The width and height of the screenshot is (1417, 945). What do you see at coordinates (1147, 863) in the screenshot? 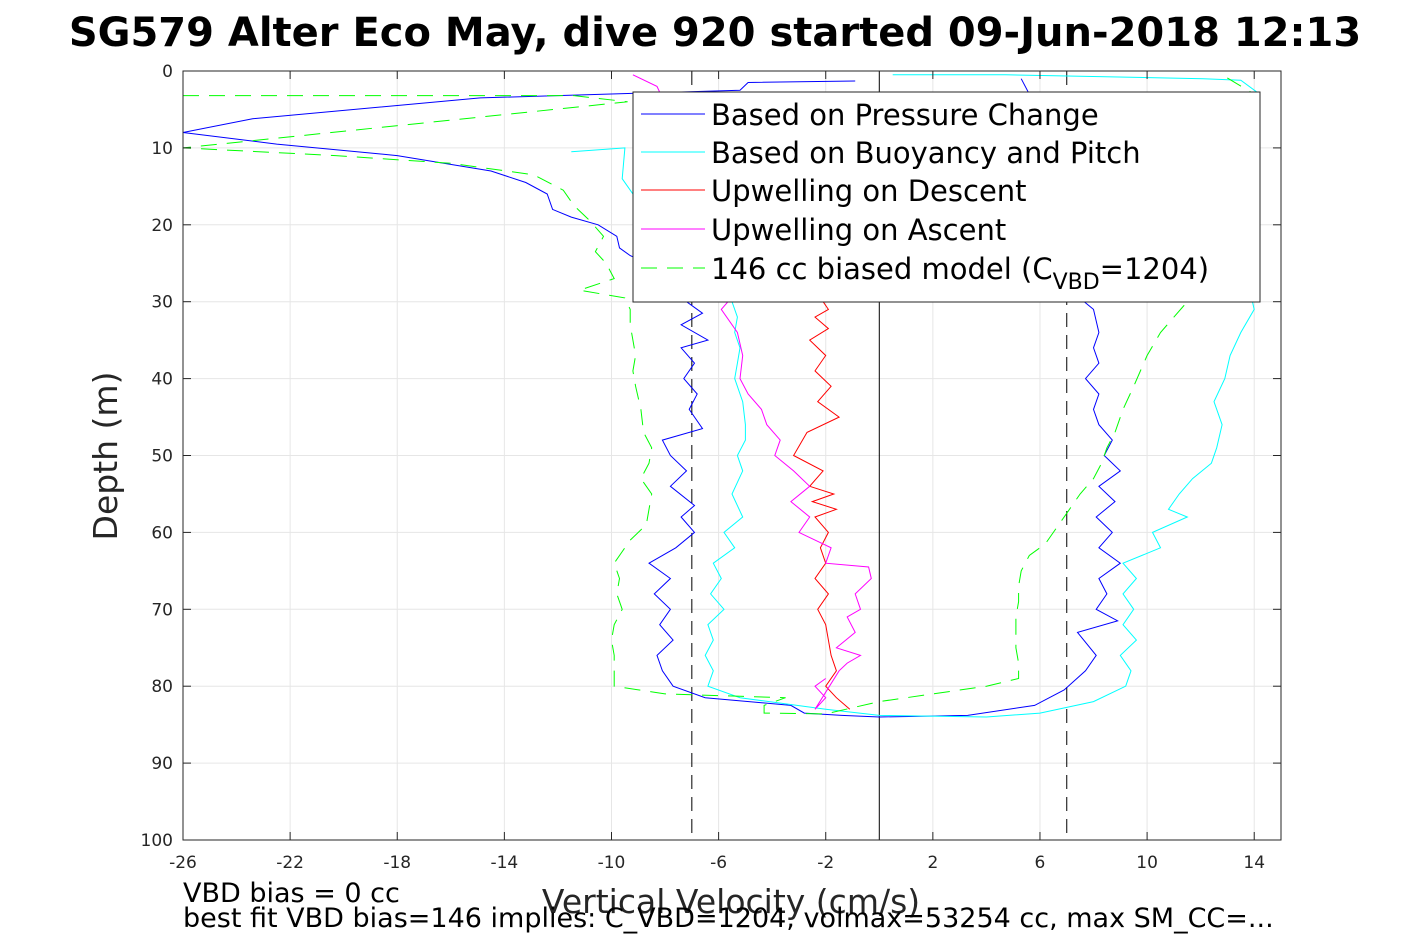
I see `x-tick-label: 10` at bounding box center [1147, 863].